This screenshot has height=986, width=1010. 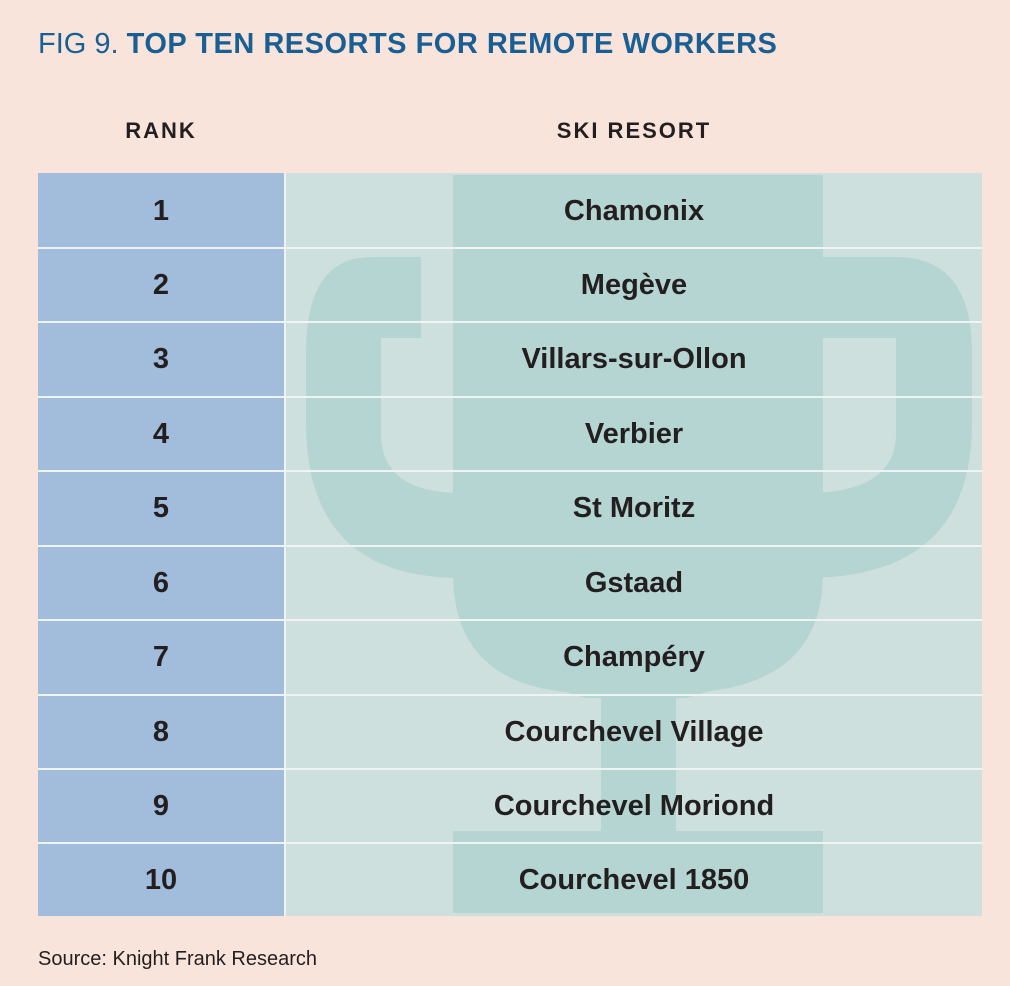 What do you see at coordinates (161, 507) in the screenshot?
I see `rank-cell: 5` at bounding box center [161, 507].